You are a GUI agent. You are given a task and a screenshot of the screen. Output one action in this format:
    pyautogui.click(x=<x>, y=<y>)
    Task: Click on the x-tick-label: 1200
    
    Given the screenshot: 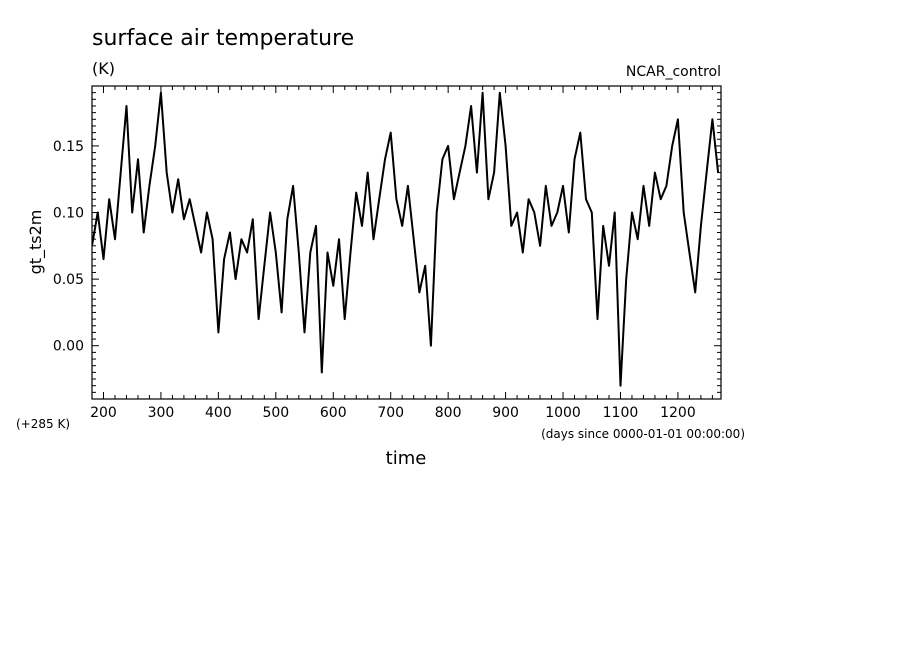 What is the action you would take?
    pyautogui.click(x=678, y=413)
    